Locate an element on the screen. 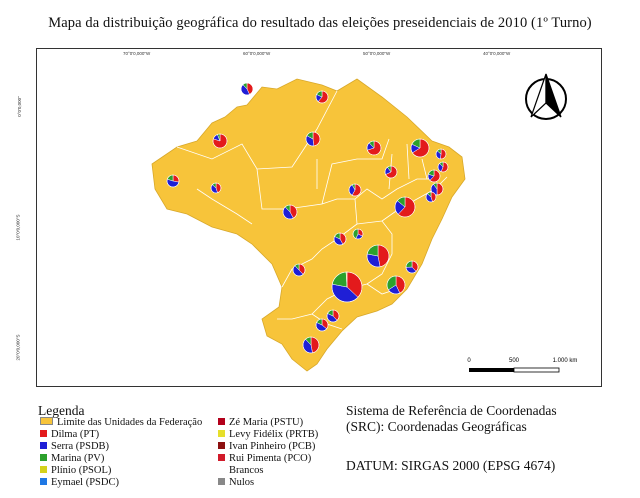 This screenshot has width=640, height=498. pie-pi is located at coordinates (391, 172).